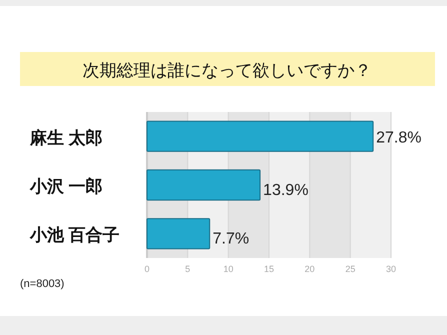 This screenshot has height=335, width=447. Describe the element at coordinates (66, 138) in the screenshot. I see `y-tick-label: 麻生 太郎` at that location.